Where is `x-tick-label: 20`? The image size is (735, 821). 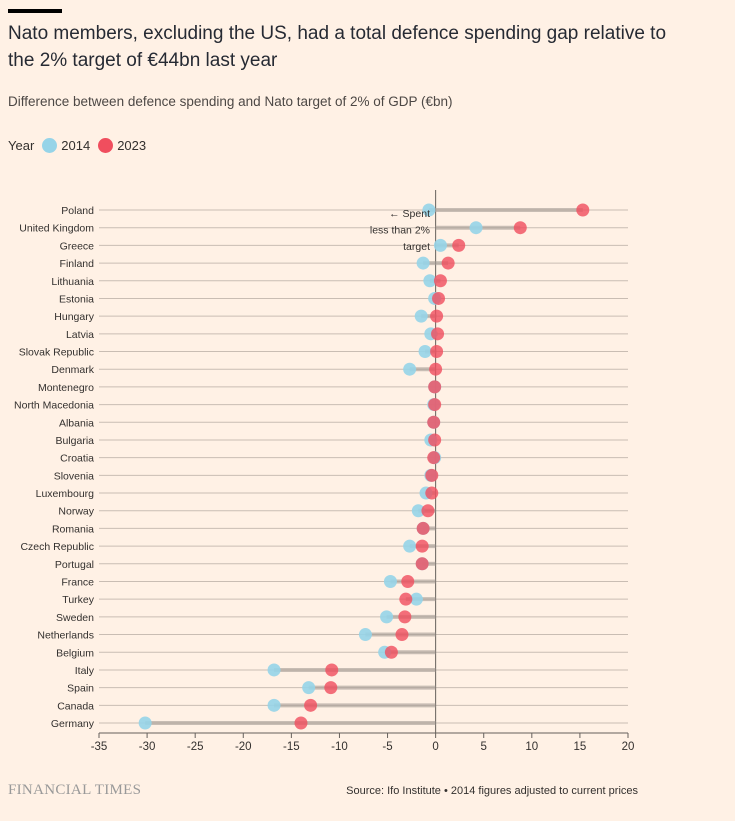 x-tick-label: 20 is located at coordinates (628, 747).